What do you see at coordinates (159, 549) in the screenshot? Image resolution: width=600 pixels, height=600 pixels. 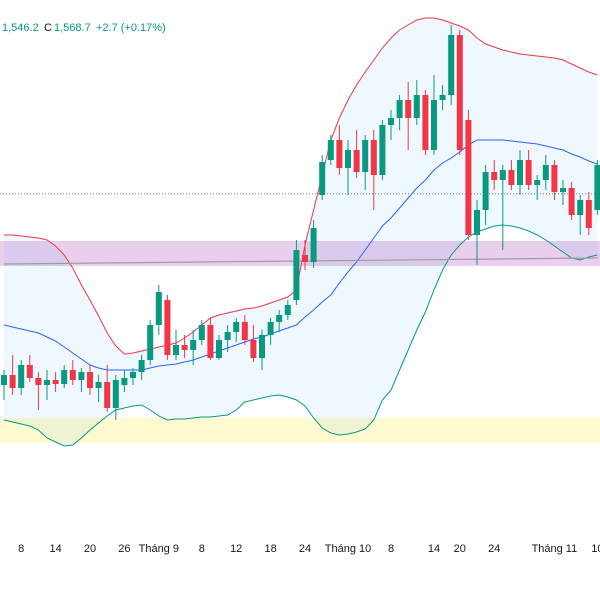 I see `x-tick-label: Tháng 9` at bounding box center [159, 549].